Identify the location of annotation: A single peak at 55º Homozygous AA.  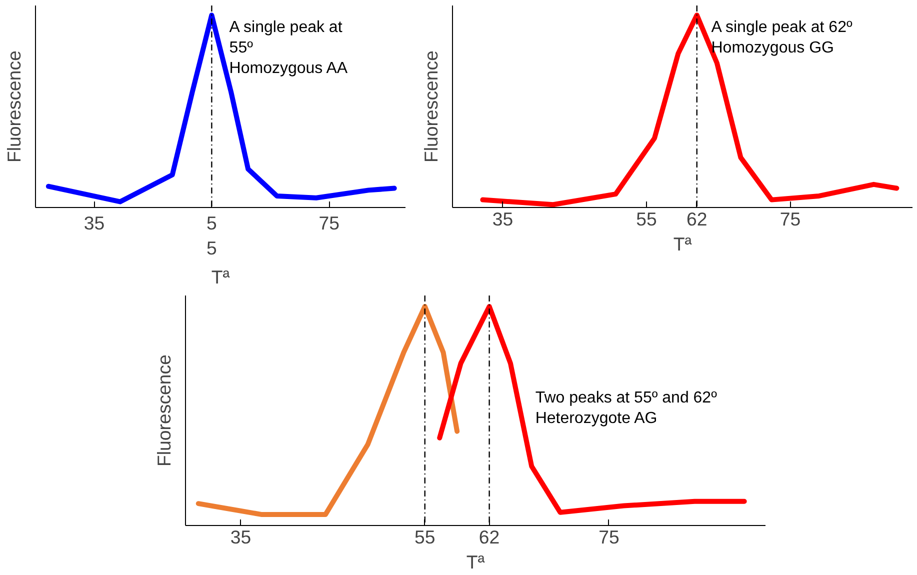
(288, 47).